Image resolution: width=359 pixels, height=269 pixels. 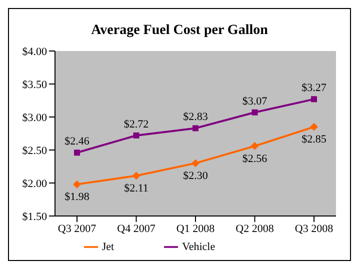 What do you see at coordinates (35, 84) in the screenshot?
I see `y-tick-label: $3.50` at bounding box center [35, 84].